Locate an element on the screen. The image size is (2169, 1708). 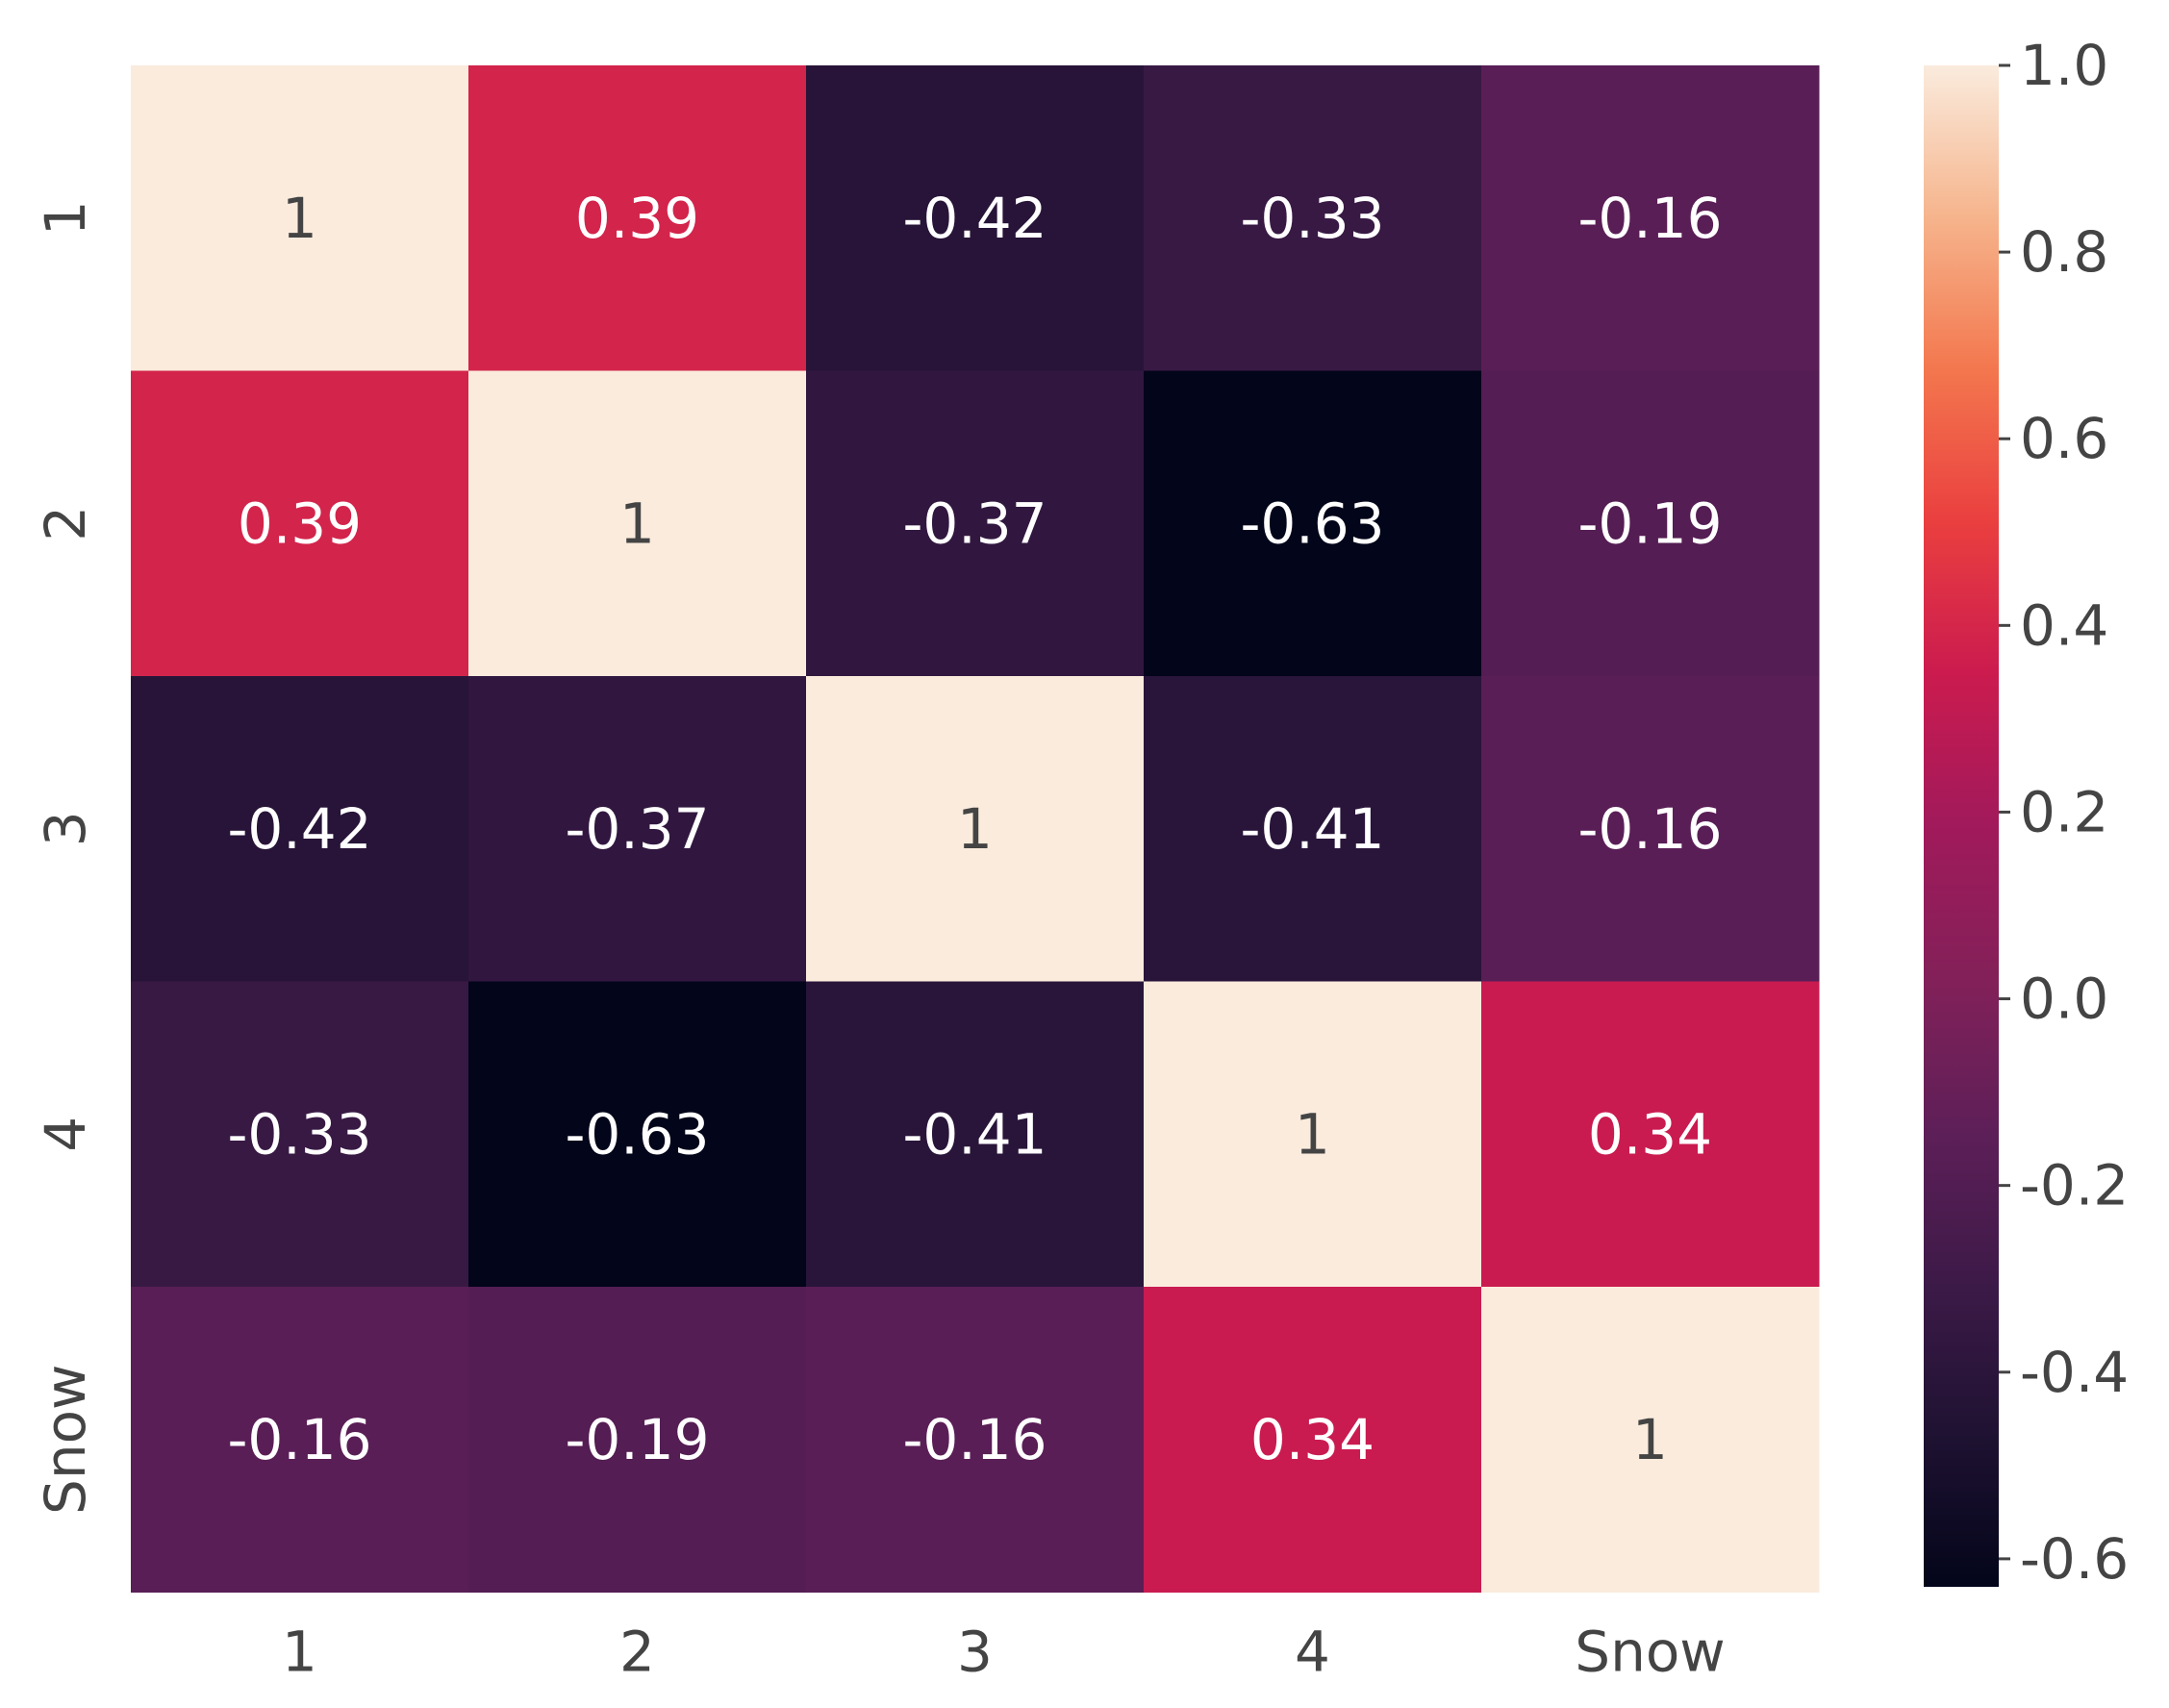
colorbar-tick-label: -0.2 is located at coordinates (2074, 1185).